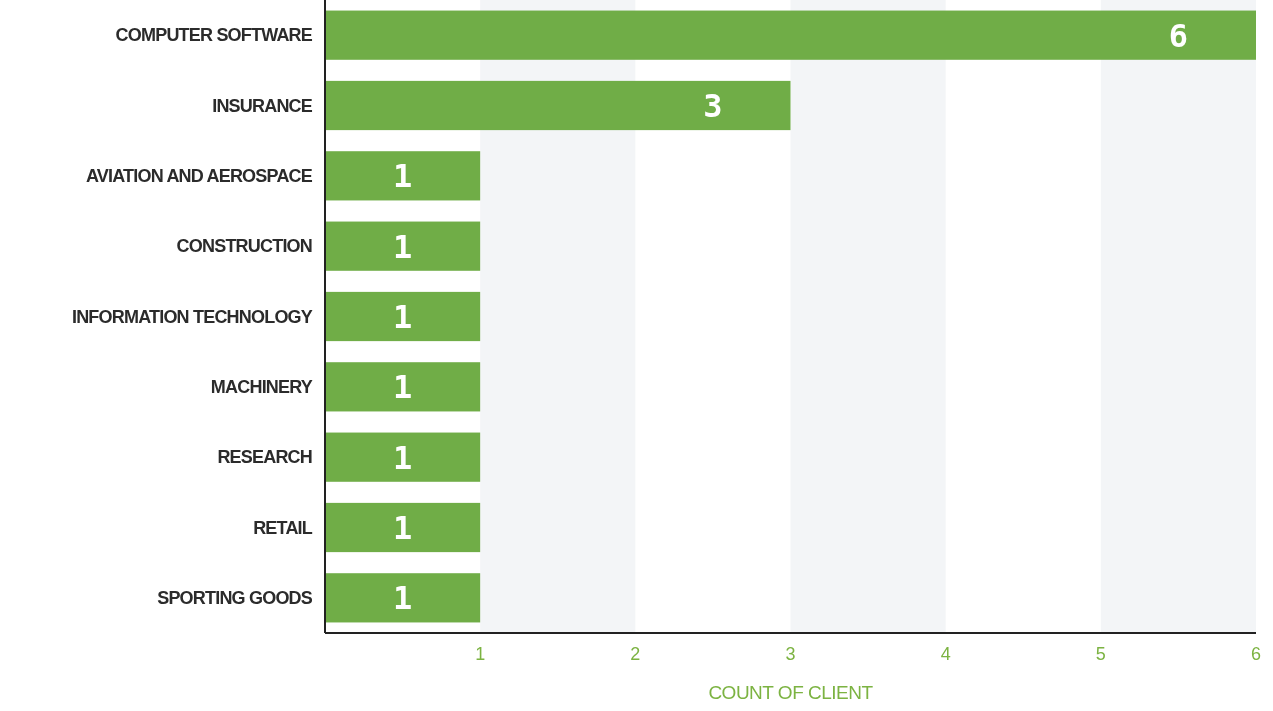  Describe the element at coordinates (635, 654) in the screenshot. I see `x-tick-label: 2` at that location.